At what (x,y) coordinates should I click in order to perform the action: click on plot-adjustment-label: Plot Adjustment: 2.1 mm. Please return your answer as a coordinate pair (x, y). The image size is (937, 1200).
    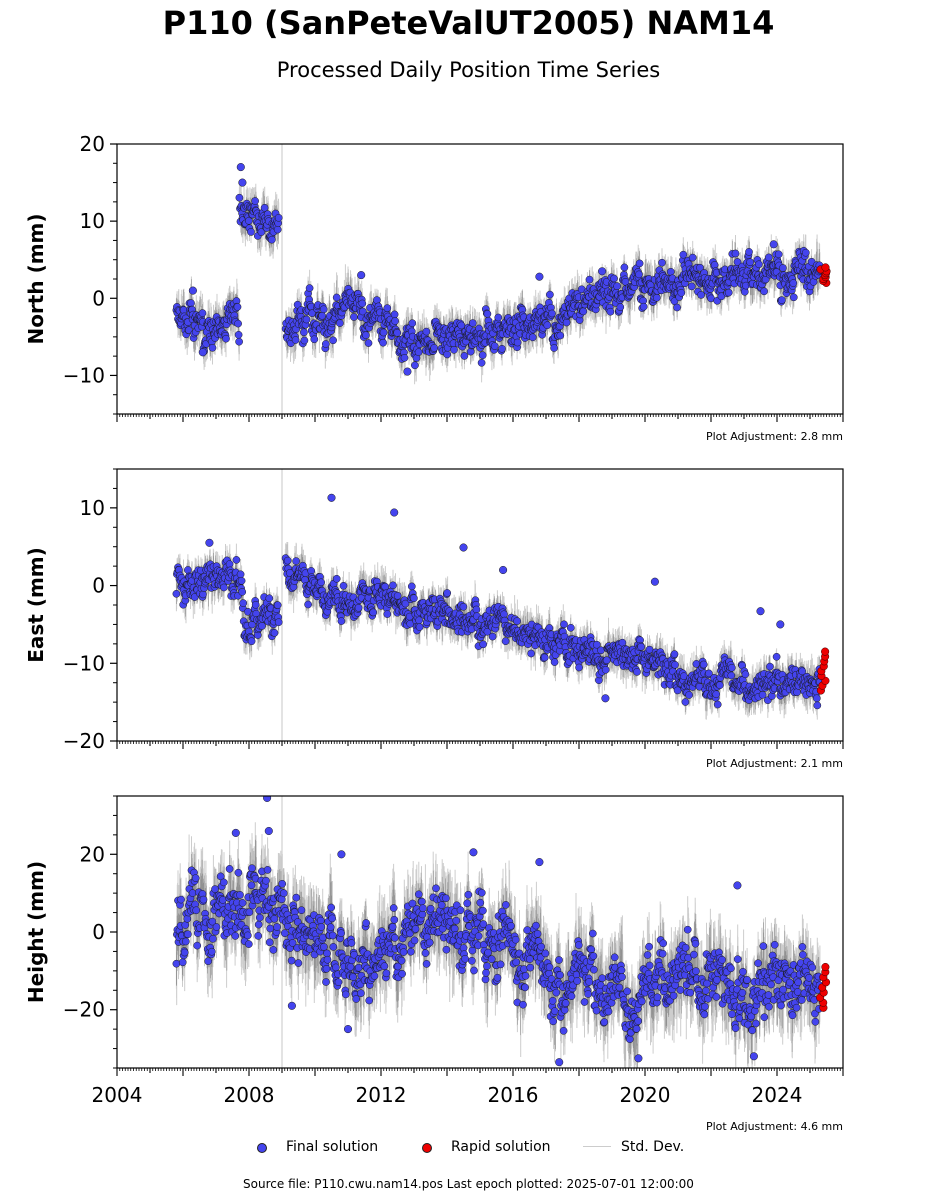
    Looking at the image, I should click on (774, 763).